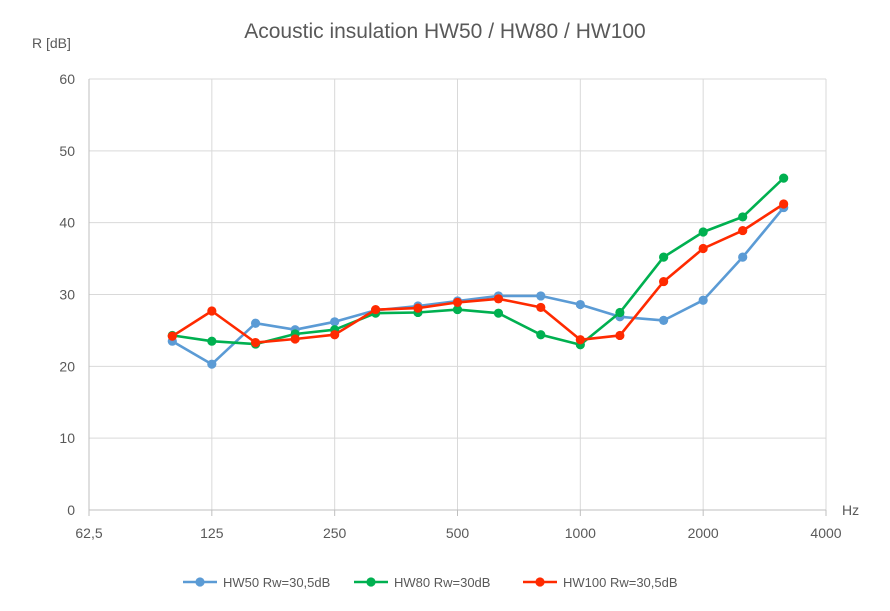  I want to click on y-axis-label: R [dB], so click(51, 43).